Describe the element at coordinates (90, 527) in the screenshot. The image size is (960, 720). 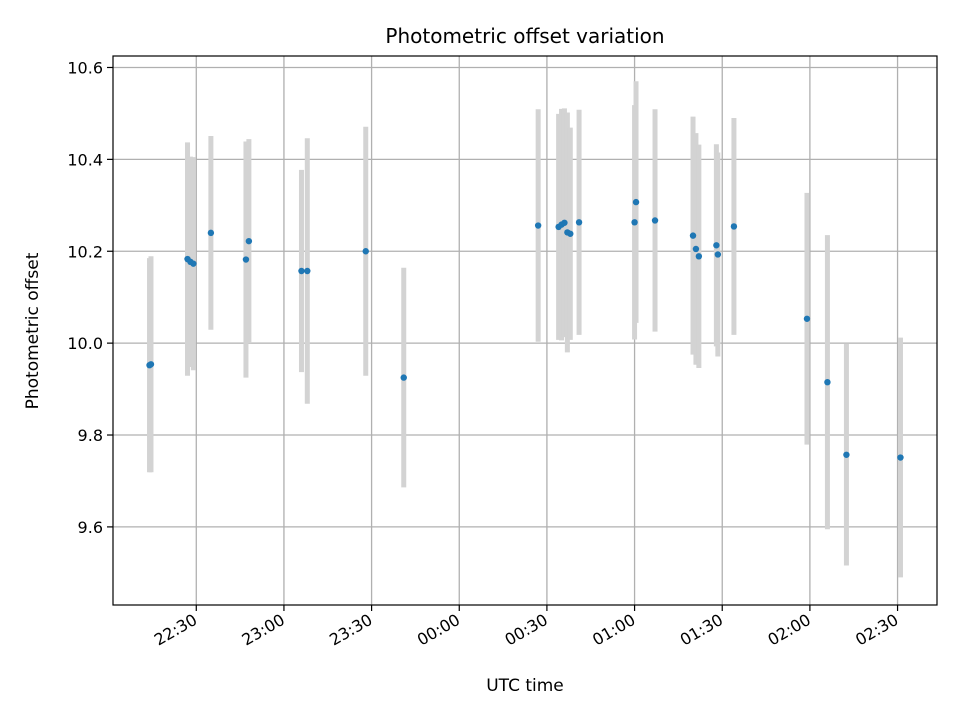
I see `y-tick-label: 9.6` at that location.